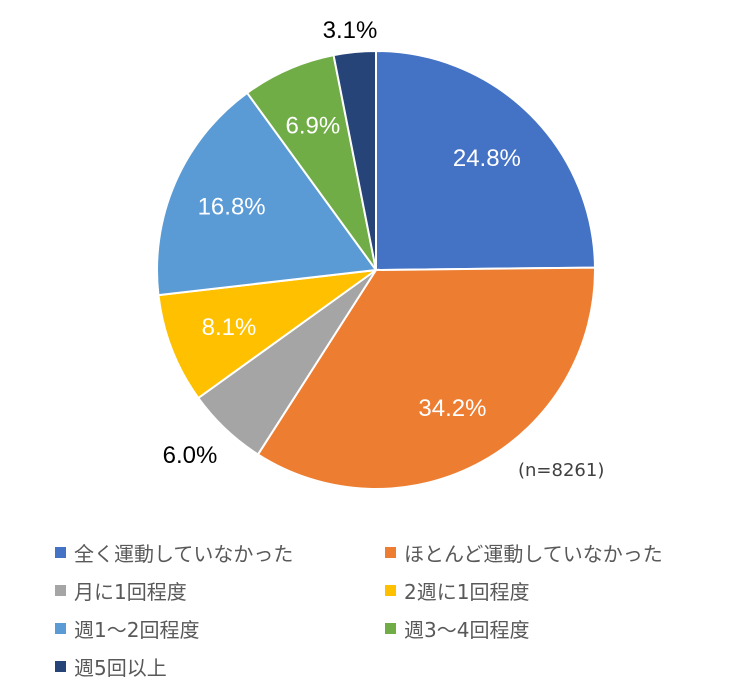 The image size is (750, 691). I want to click on legend-item: 週3〜4回程度, so click(550, 629).